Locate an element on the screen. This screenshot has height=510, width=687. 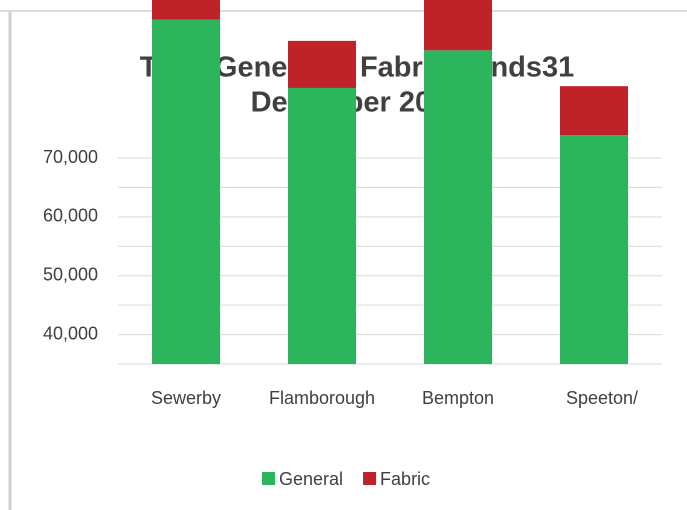
y-tick-label: 40,000 is located at coordinates (70, 333).